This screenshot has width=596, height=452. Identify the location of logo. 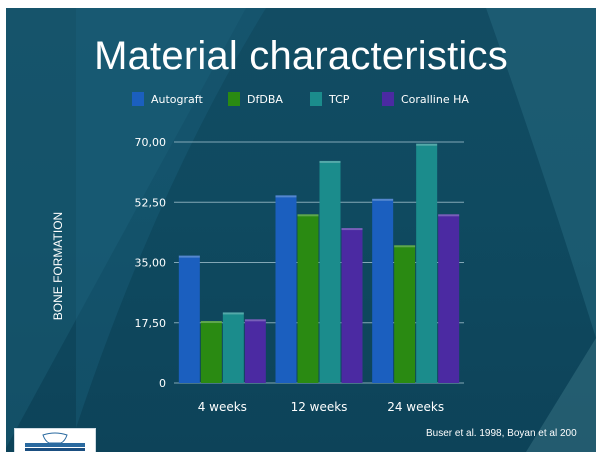
(55, 440).